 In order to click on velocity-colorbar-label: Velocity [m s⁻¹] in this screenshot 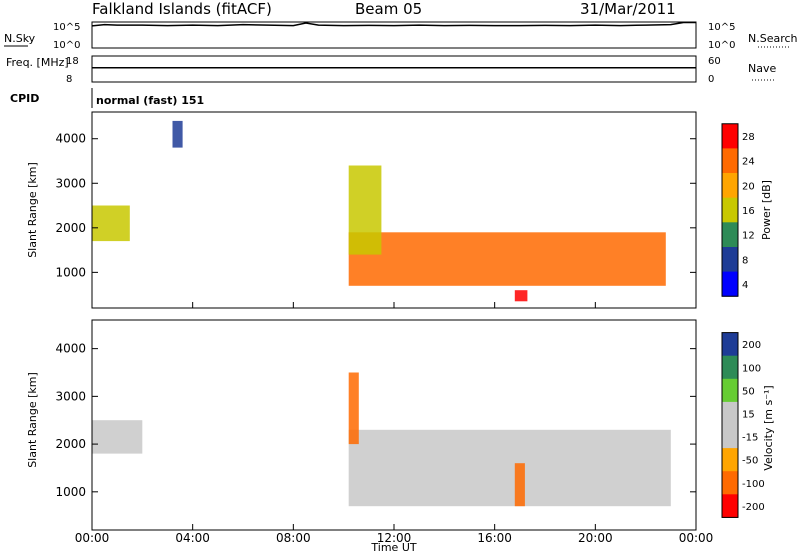, I will do `click(768, 427)`.